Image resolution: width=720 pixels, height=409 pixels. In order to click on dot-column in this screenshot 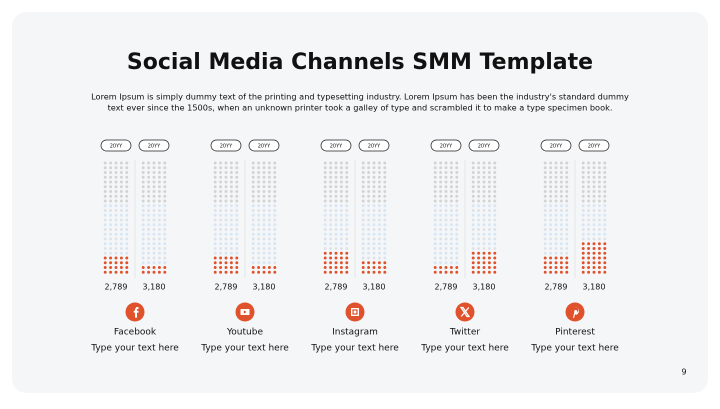, I will do `click(264, 217)`.